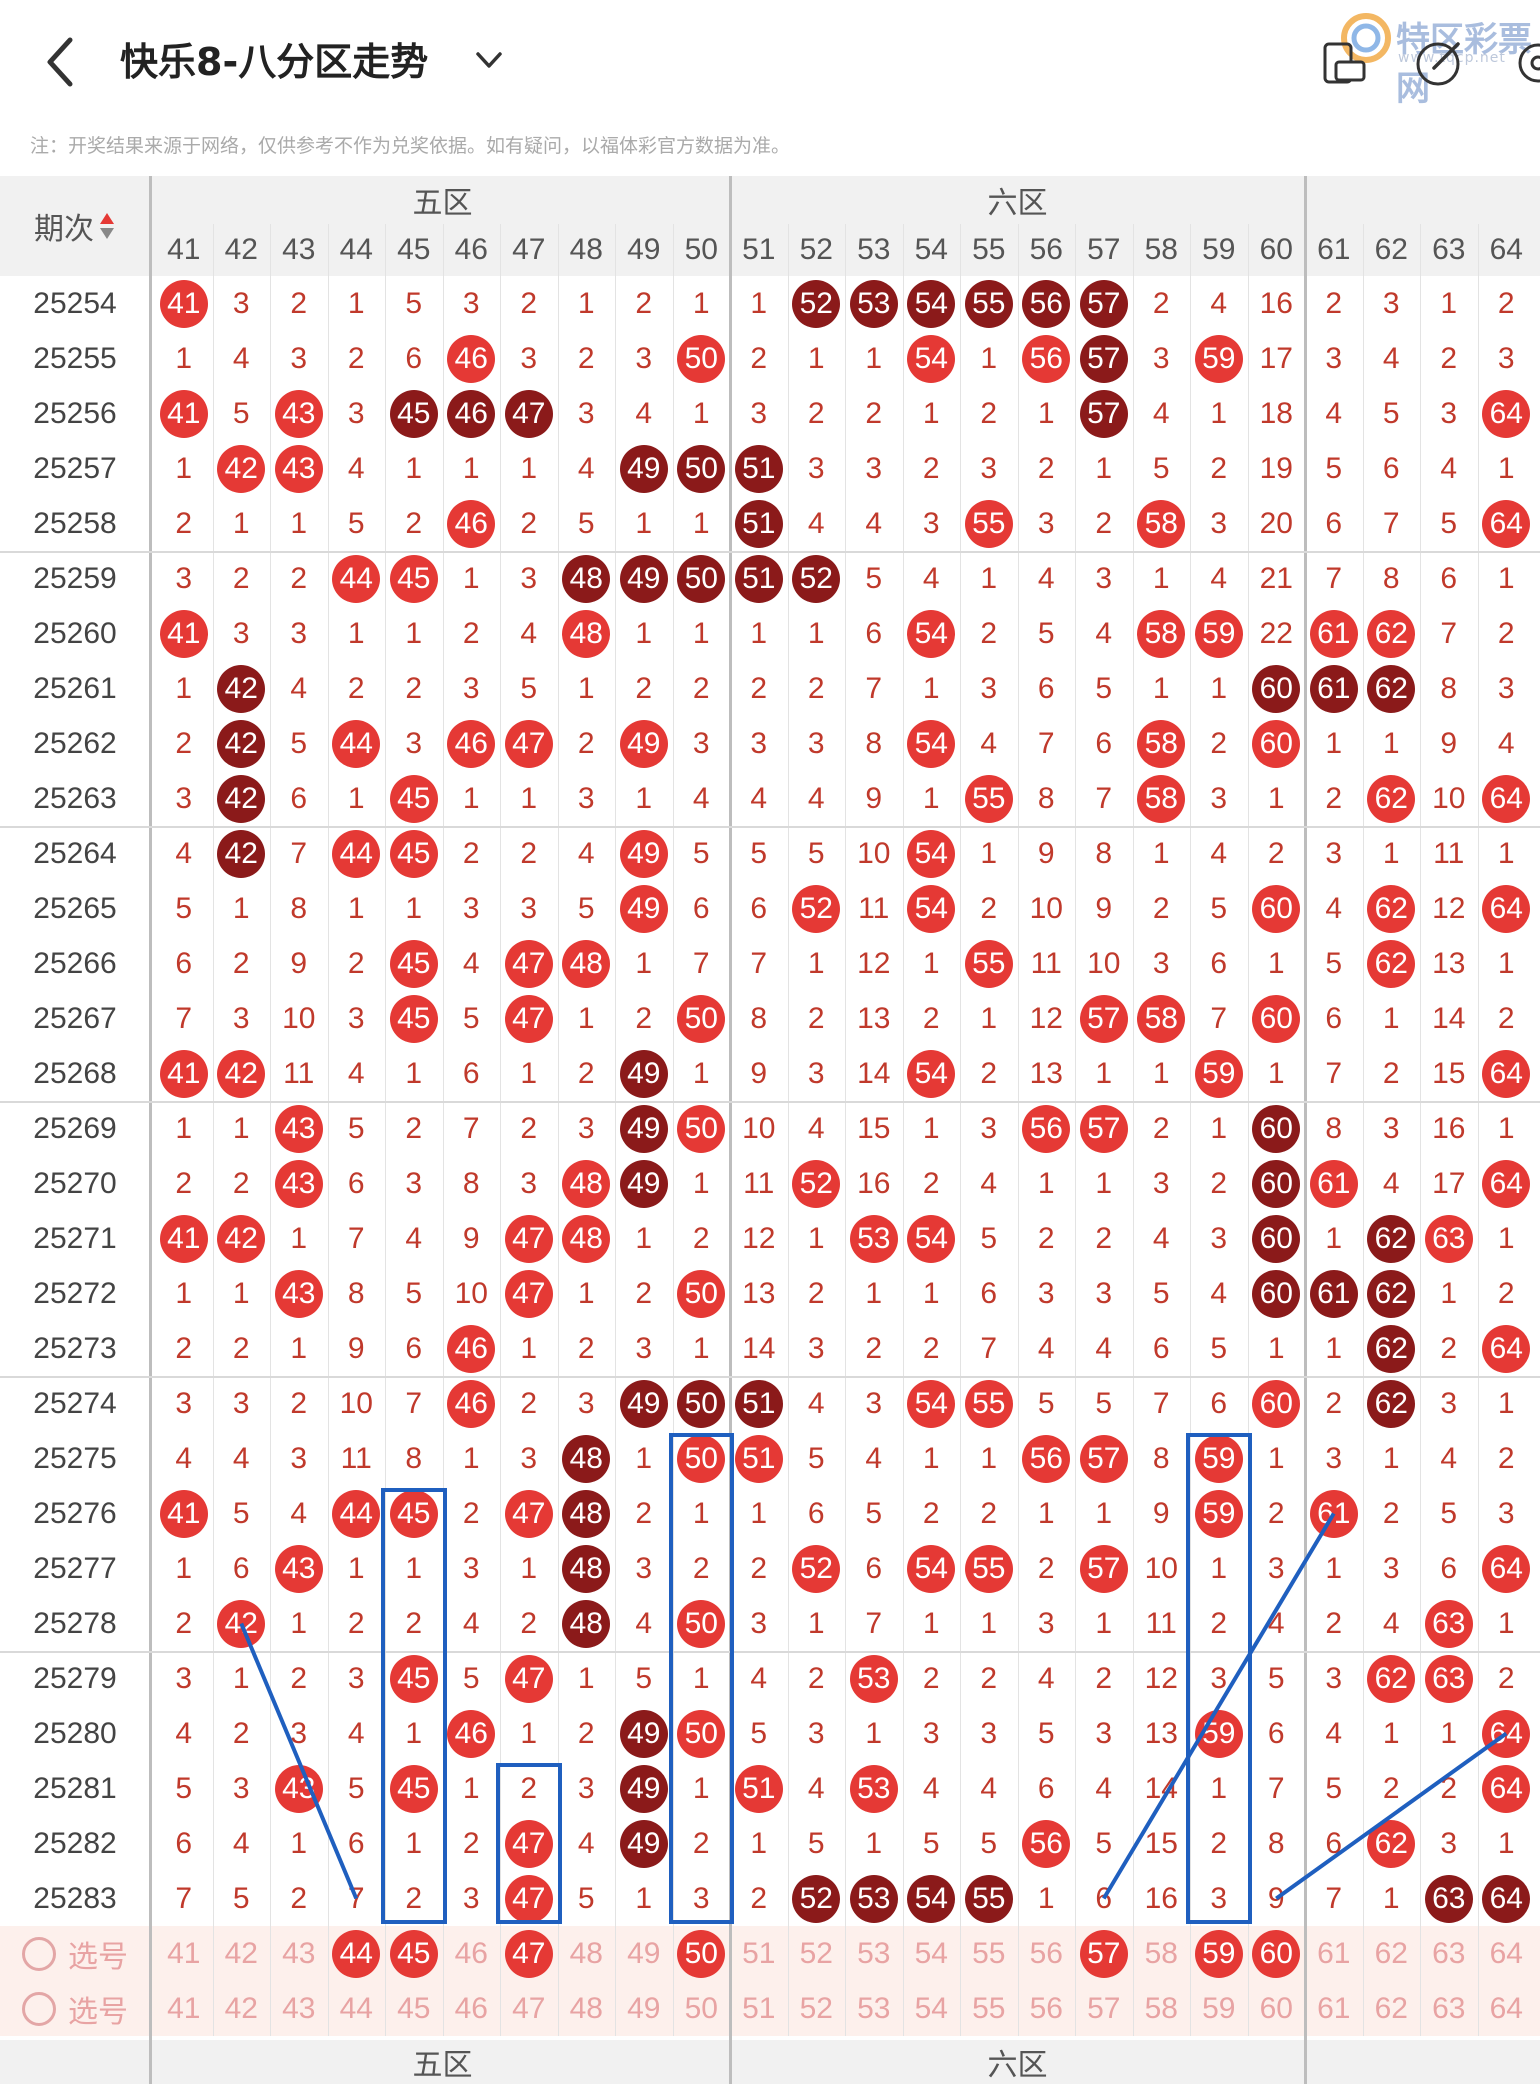 This screenshot has width=1540, height=2084. Describe the element at coordinates (75, 226) in the screenshot. I see `period-header: 期次` at that location.